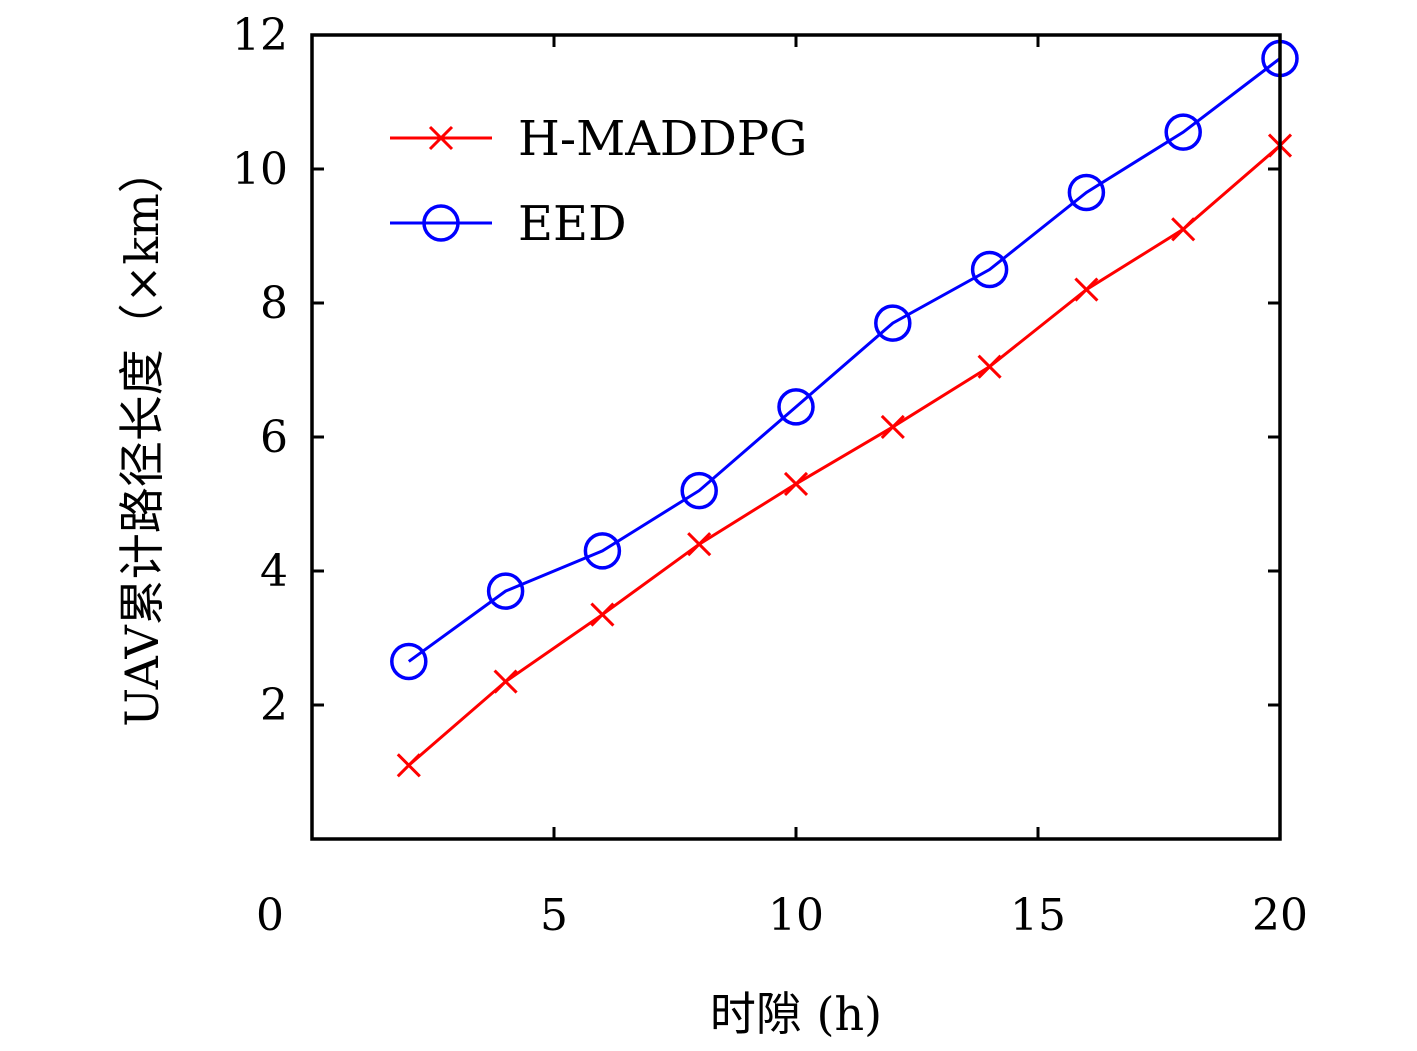 The width and height of the screenshot is (1417, 1051). I want to click on y-tick-label: 4, so click(274, 571).